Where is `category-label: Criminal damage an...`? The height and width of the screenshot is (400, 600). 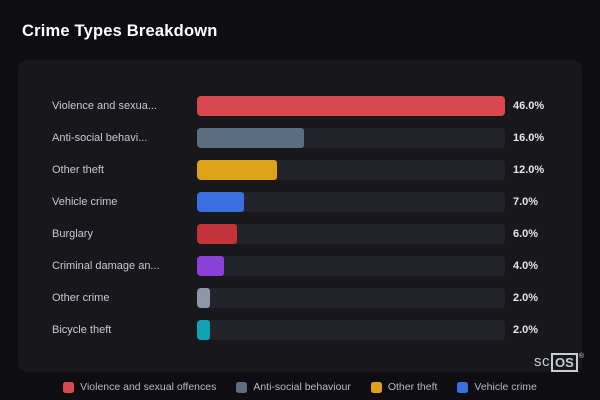
category-label: Criminal damage an... is located at coordinates (106, 266).